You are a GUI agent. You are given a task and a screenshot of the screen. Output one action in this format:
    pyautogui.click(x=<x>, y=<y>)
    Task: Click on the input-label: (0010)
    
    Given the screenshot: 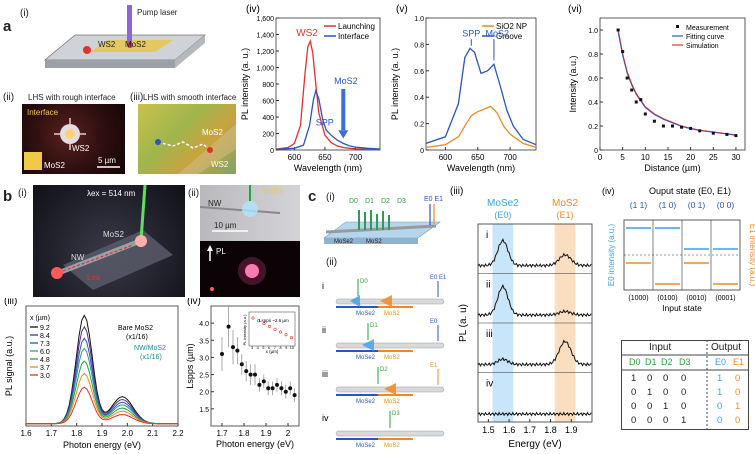 What is the action you would take?
    pyautogui.click(x=696, y=298)
    